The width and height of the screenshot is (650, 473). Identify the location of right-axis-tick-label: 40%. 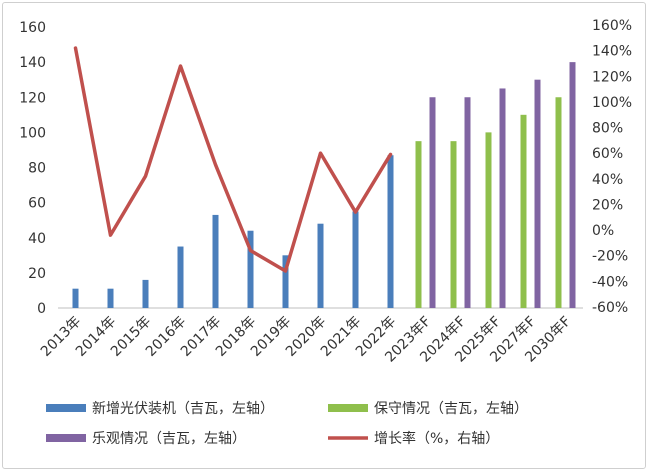
(607, 180).